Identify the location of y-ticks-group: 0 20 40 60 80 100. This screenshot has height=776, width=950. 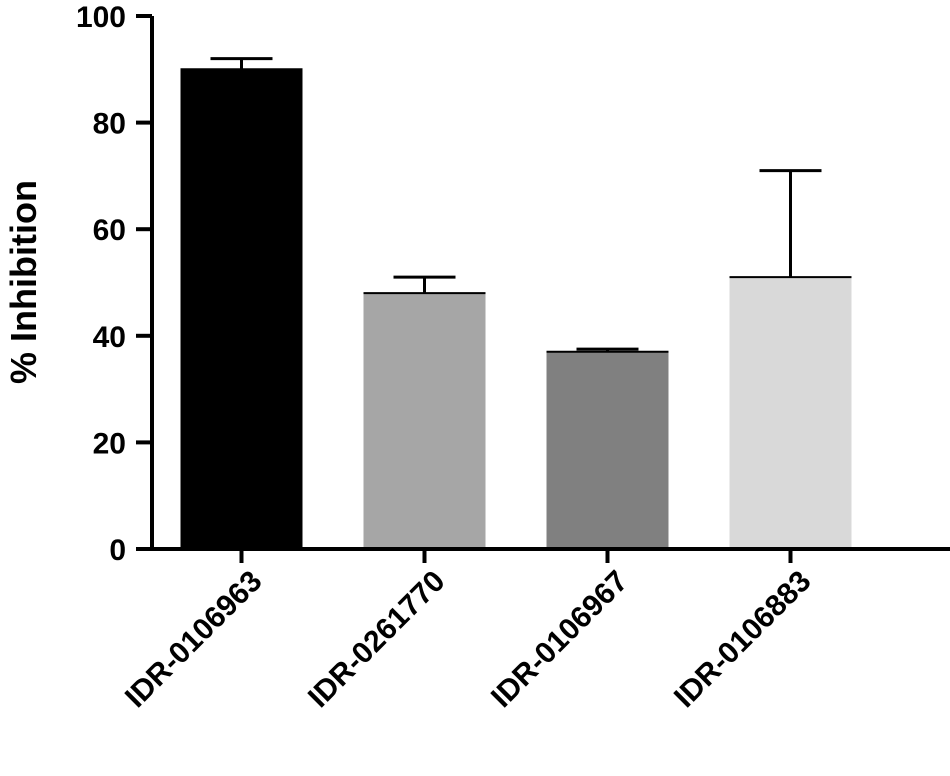
(114, 284).